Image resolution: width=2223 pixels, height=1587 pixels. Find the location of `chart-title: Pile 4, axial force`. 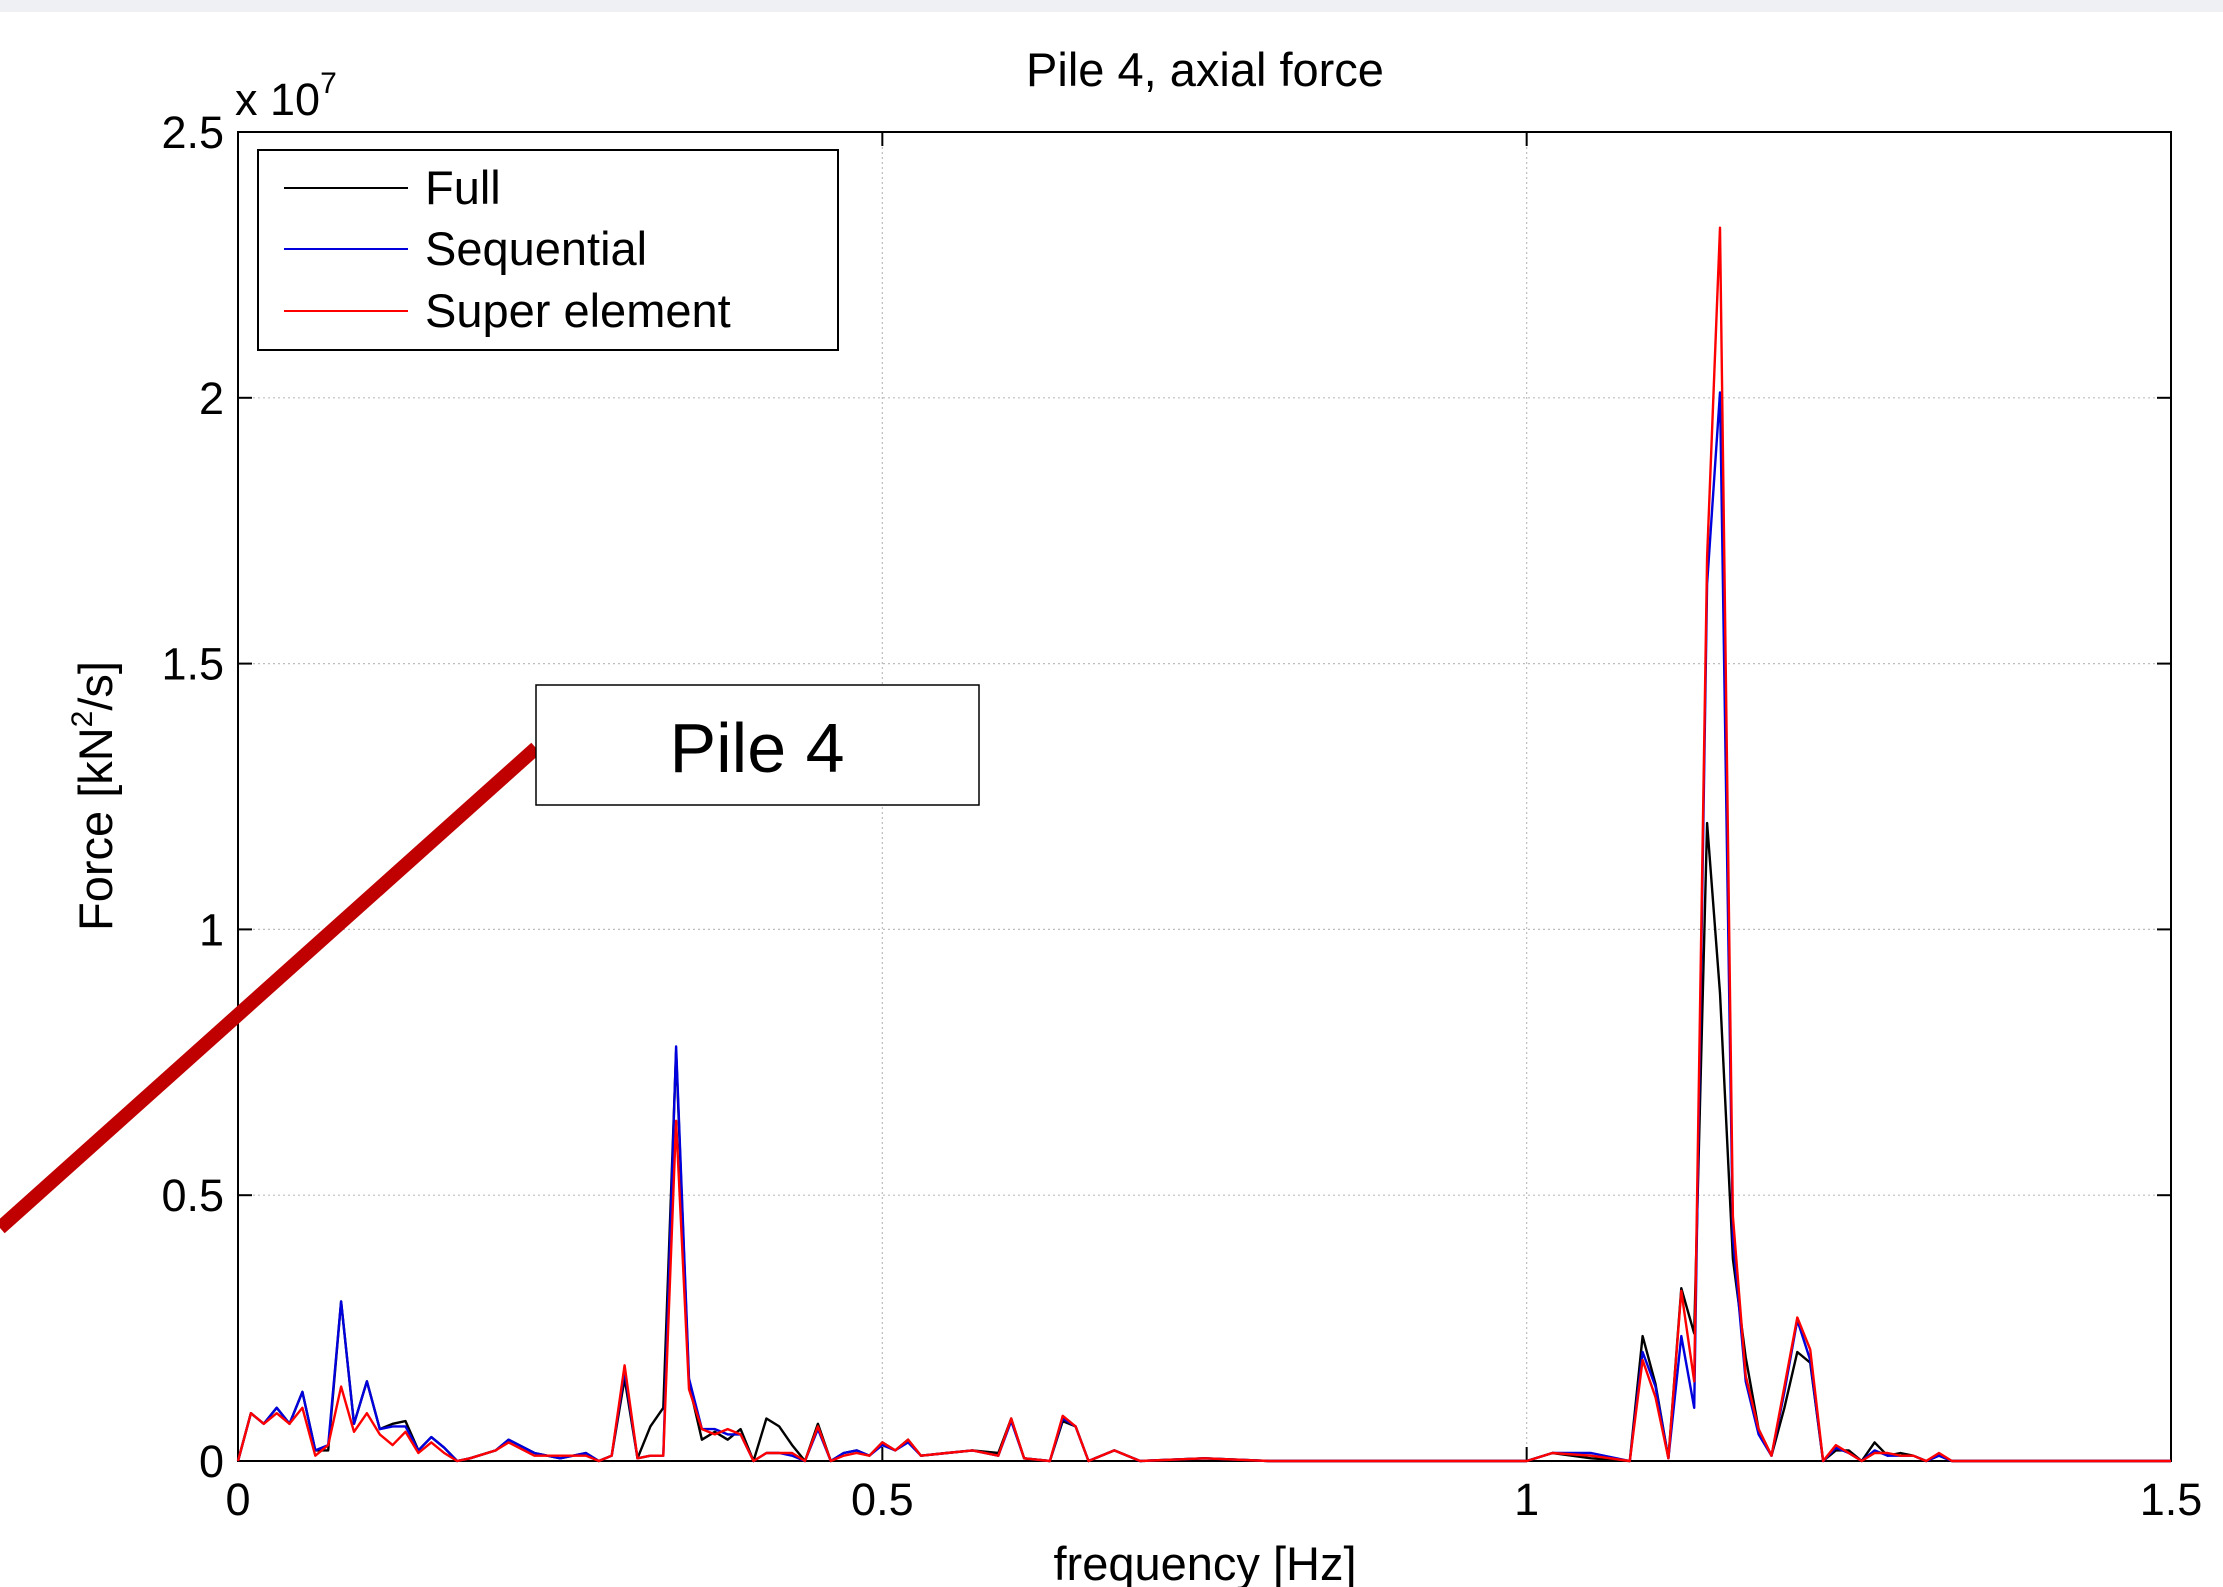

chart-title: Pile 4, axial force is located at coordinates (1205, 69).